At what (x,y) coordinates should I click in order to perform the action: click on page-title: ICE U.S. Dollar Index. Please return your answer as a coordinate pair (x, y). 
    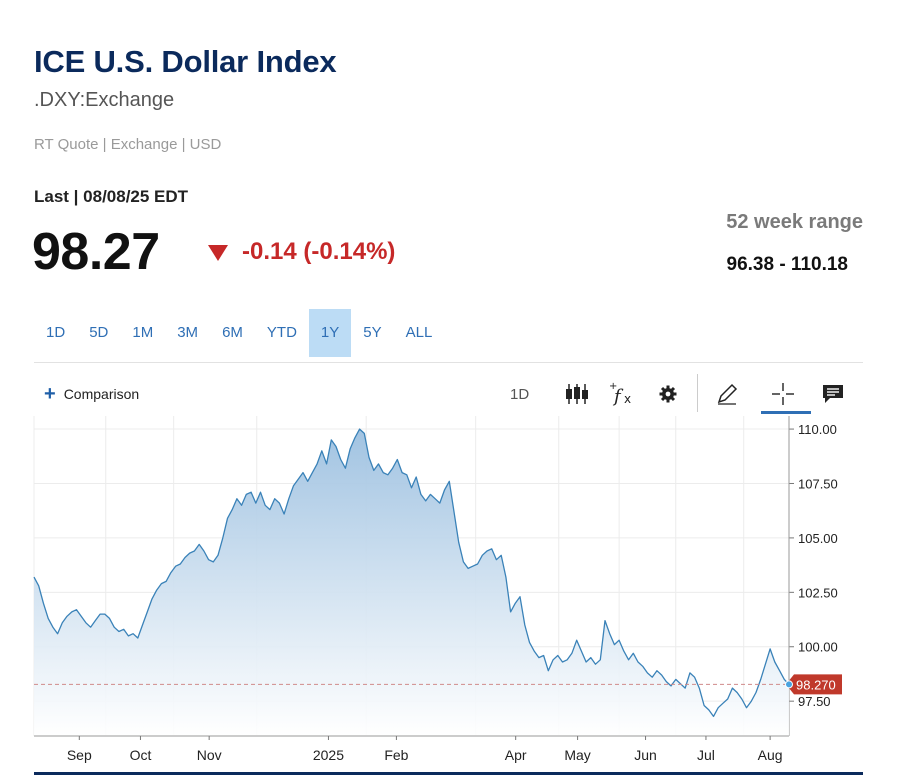
    Looking at the image, I should click on (185, 61).